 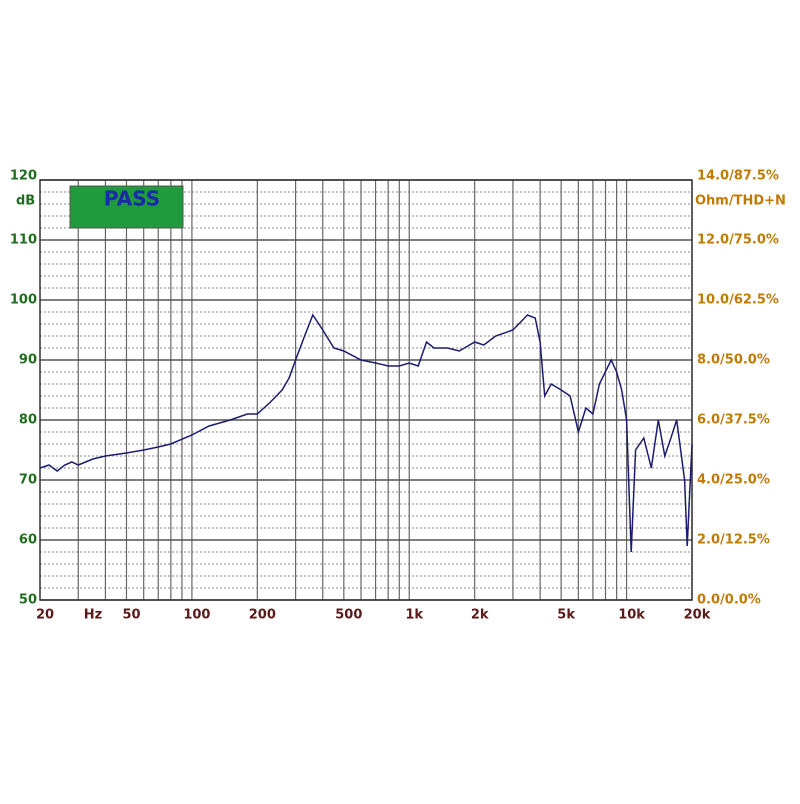 I want to click on x-tick-label: 5k, so click(x=566, y=615).